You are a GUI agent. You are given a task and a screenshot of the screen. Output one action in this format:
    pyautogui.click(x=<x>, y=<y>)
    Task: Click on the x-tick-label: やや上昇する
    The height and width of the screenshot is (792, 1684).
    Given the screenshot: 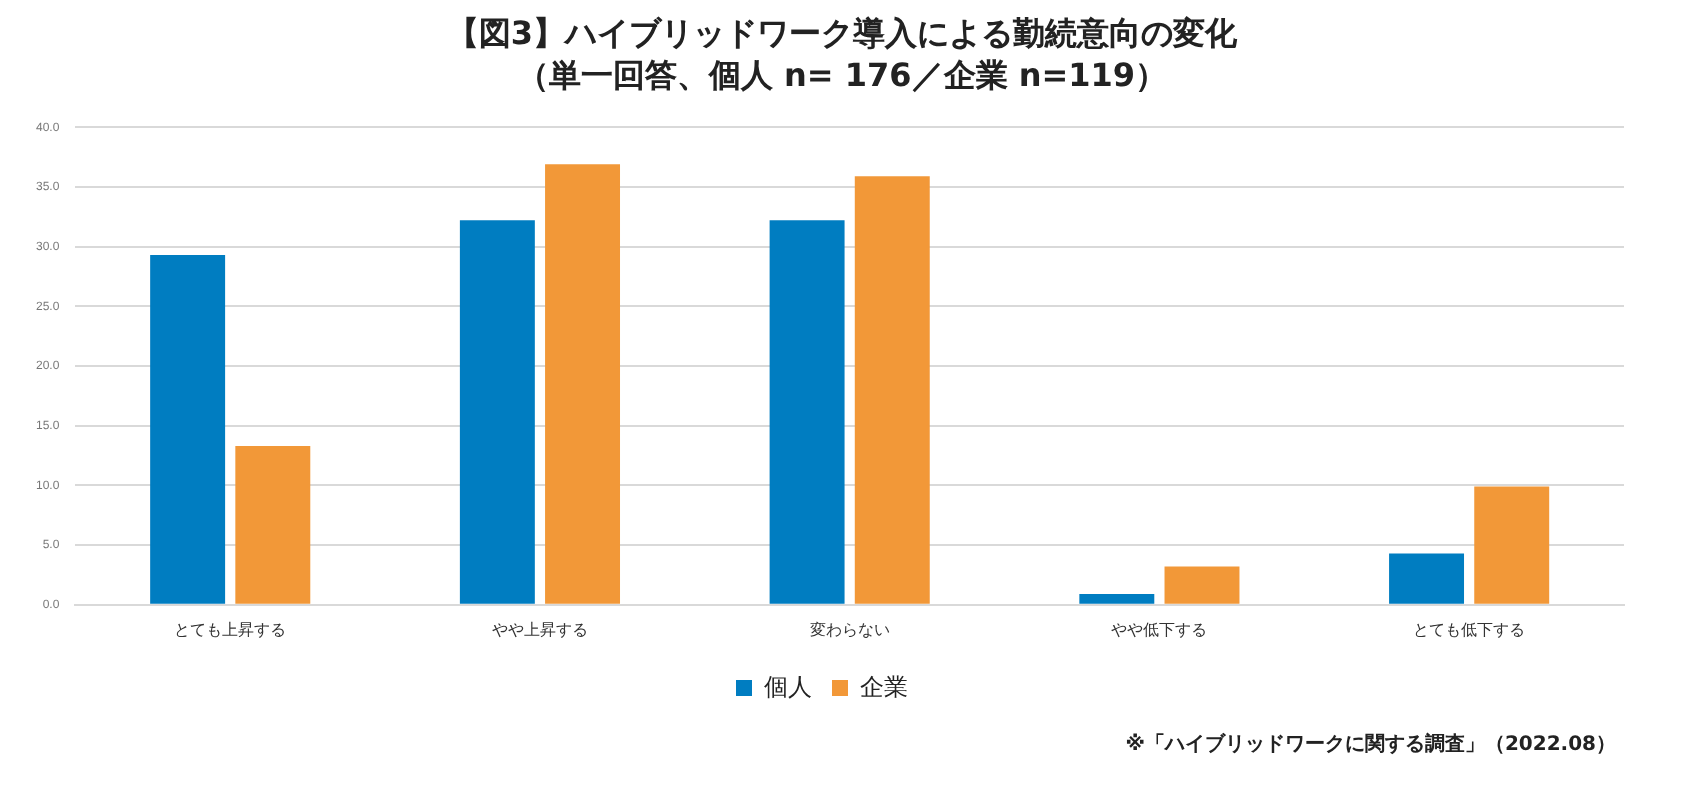 What is the action you would take?
    pyautogui.click(x=539, y=629)
    